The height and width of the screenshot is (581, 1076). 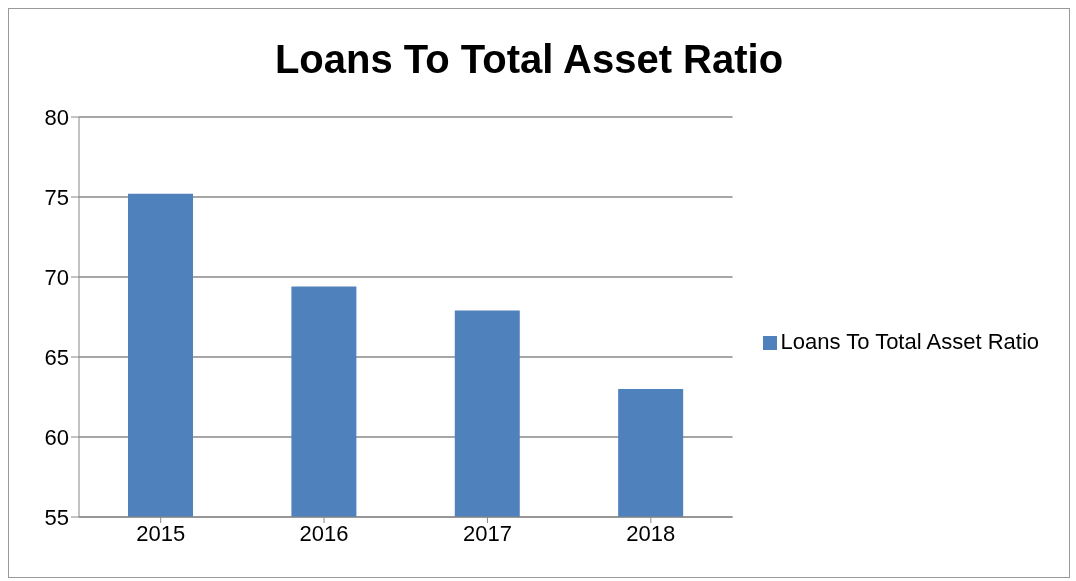 I want to click on y-tick-label: 60, so click(x=56, y=437).